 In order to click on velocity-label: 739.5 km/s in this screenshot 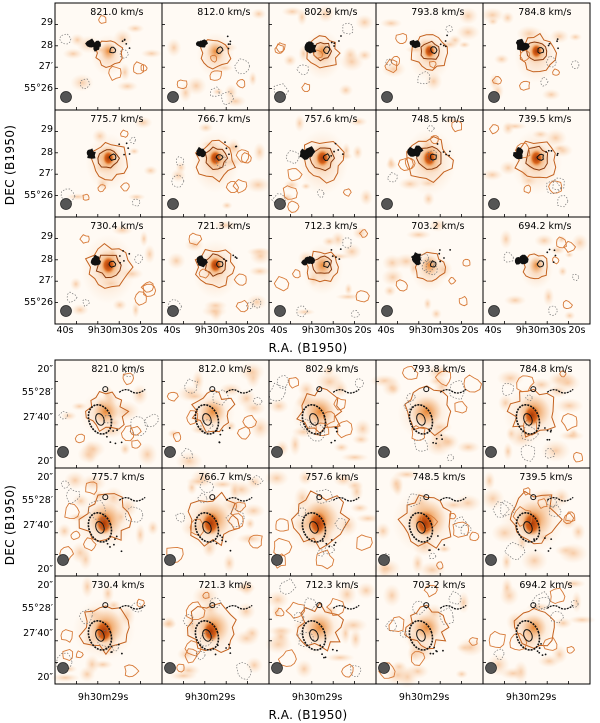, I will do `click(544, 119)`.